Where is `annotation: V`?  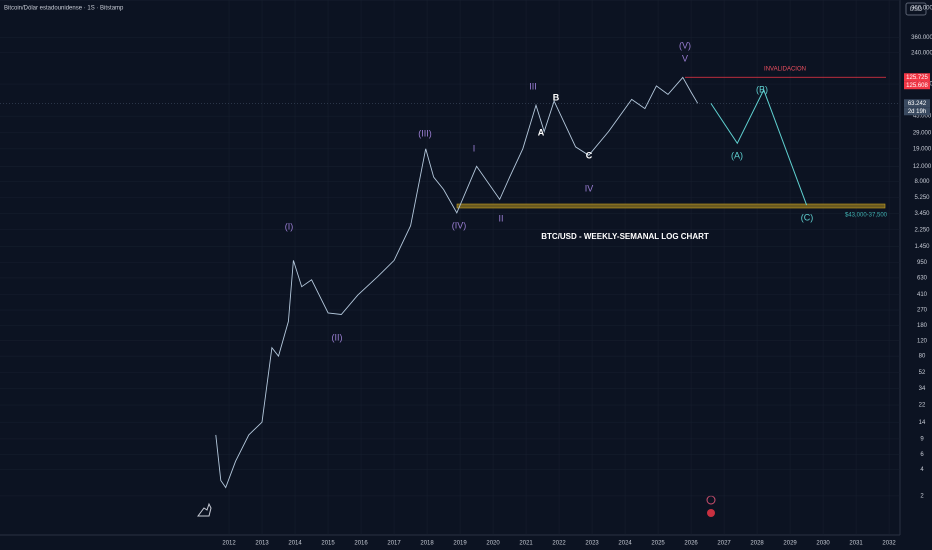 annotation: V is located at coordinates (685, 58).